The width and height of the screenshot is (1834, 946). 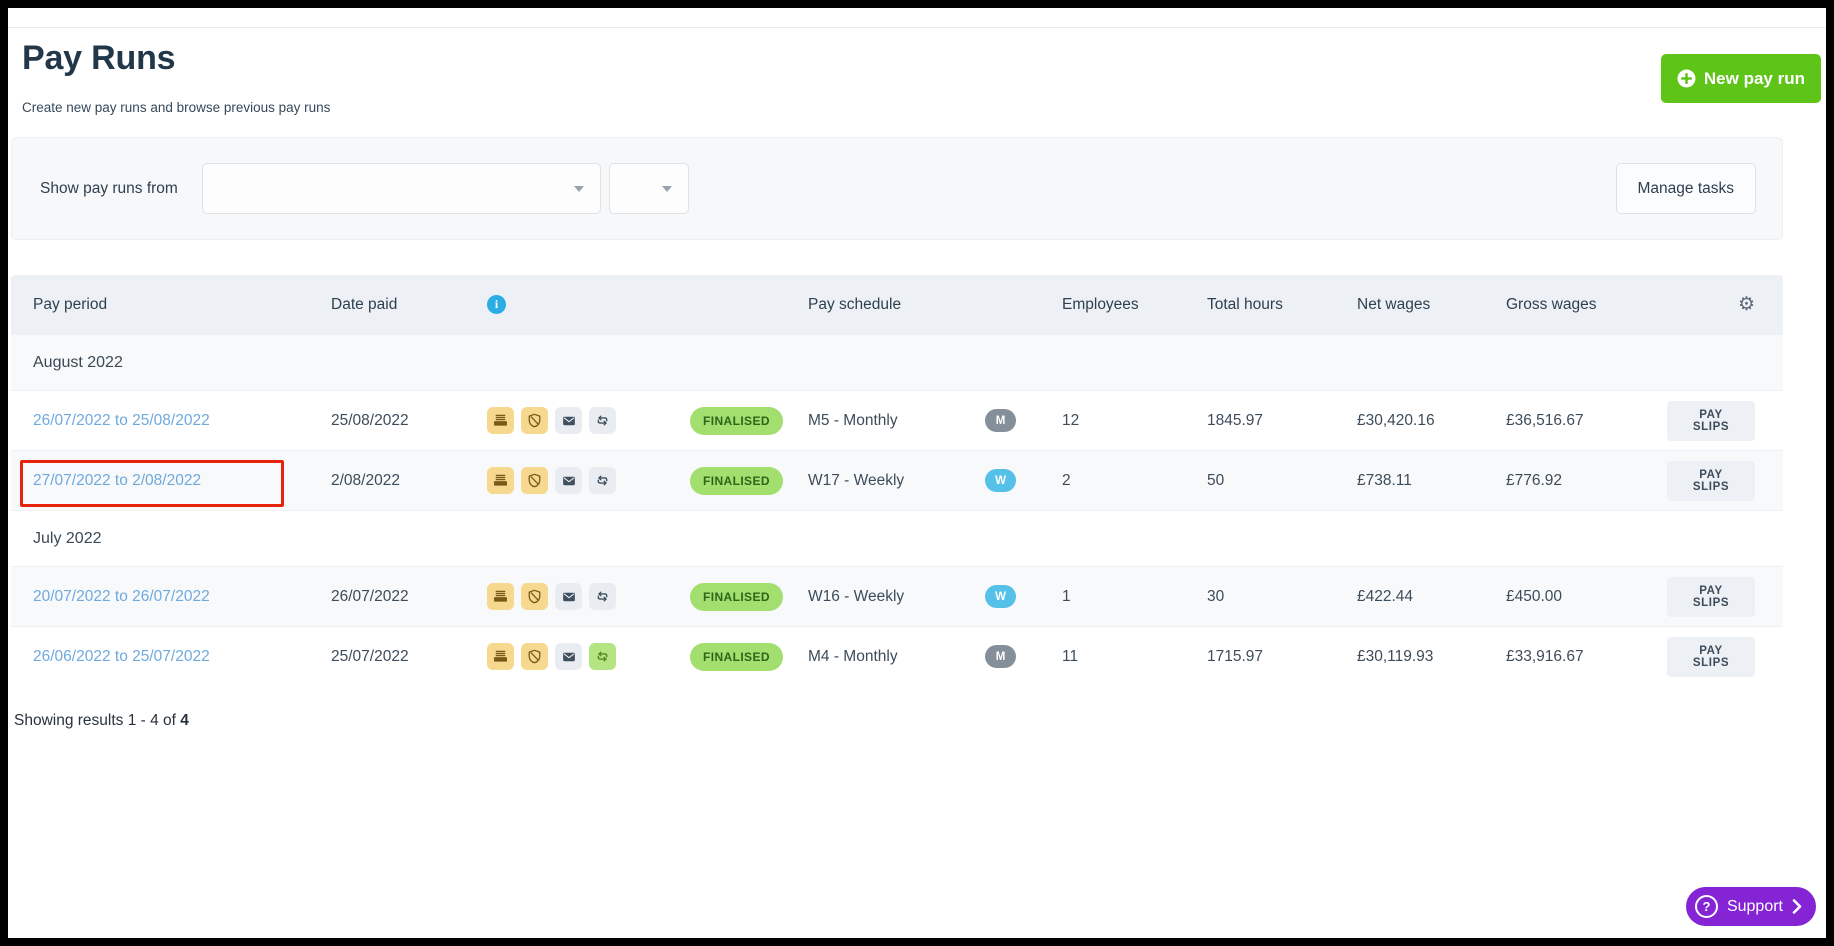 I want to click on net-wages: £30,119.93, so click(x=1395, y=656).